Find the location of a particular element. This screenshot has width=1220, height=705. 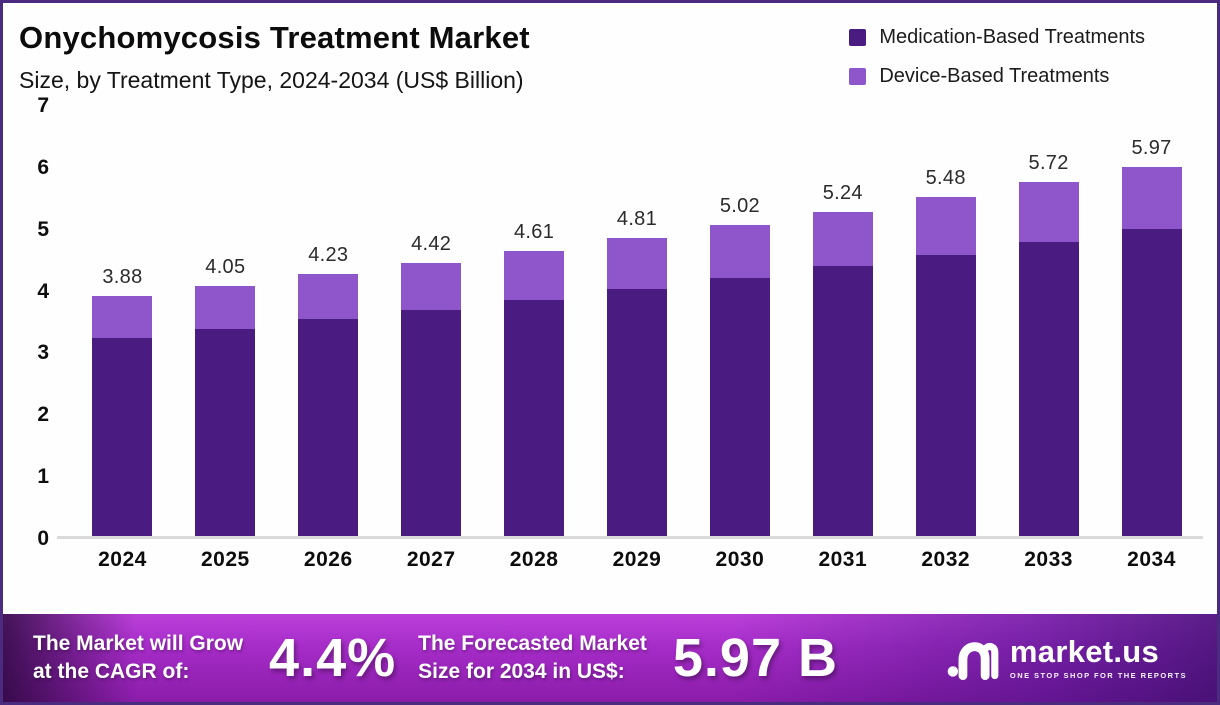

market-us-logo: market.us ONE STOP SHOP FOR THE REPORTS is located at coordinates (1067, 658).